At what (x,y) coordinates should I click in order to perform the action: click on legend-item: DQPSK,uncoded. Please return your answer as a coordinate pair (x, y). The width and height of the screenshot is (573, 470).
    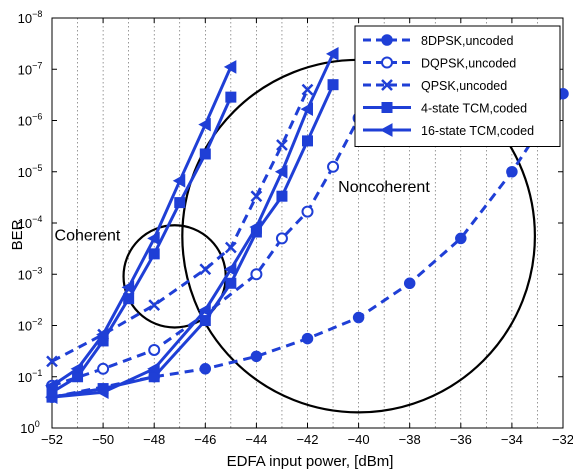
    Looking at the image, I should click on (439, 63).